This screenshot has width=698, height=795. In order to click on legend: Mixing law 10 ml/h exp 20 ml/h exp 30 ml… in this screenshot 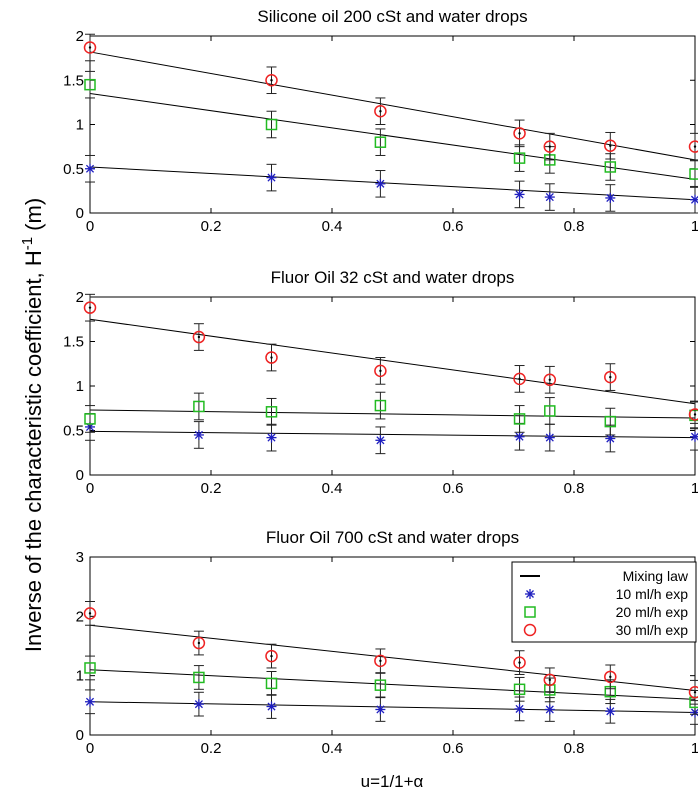, I will do `click(604, 602)`.